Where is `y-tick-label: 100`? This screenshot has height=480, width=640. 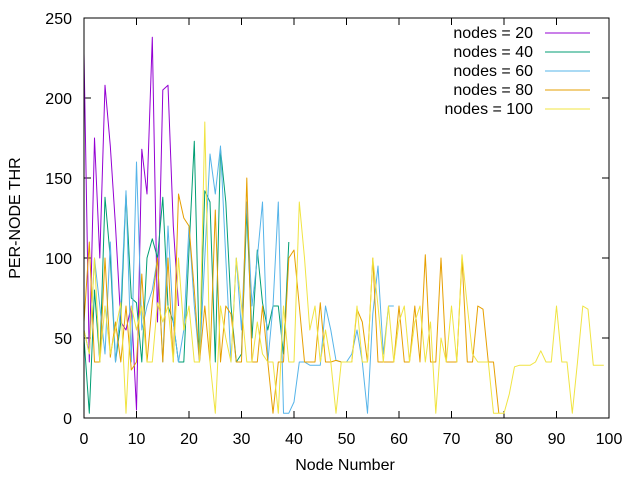 y-tick-label: 100 is located at coordinates (58, 259).